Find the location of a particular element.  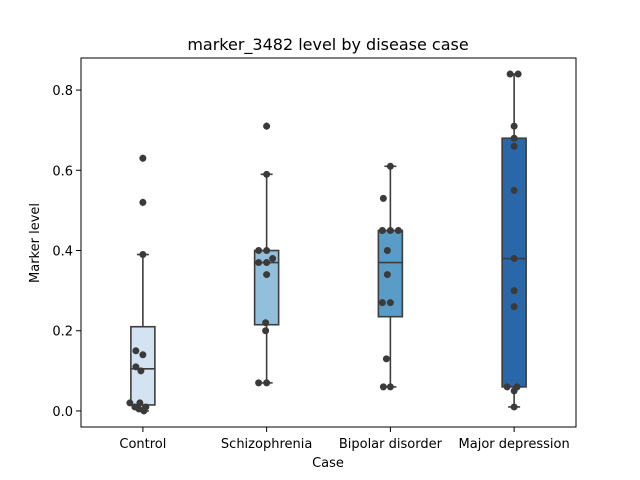

y-axis: 0.0 0.2 0.4 0.6 0.8 is located at coordinates (66, 252).